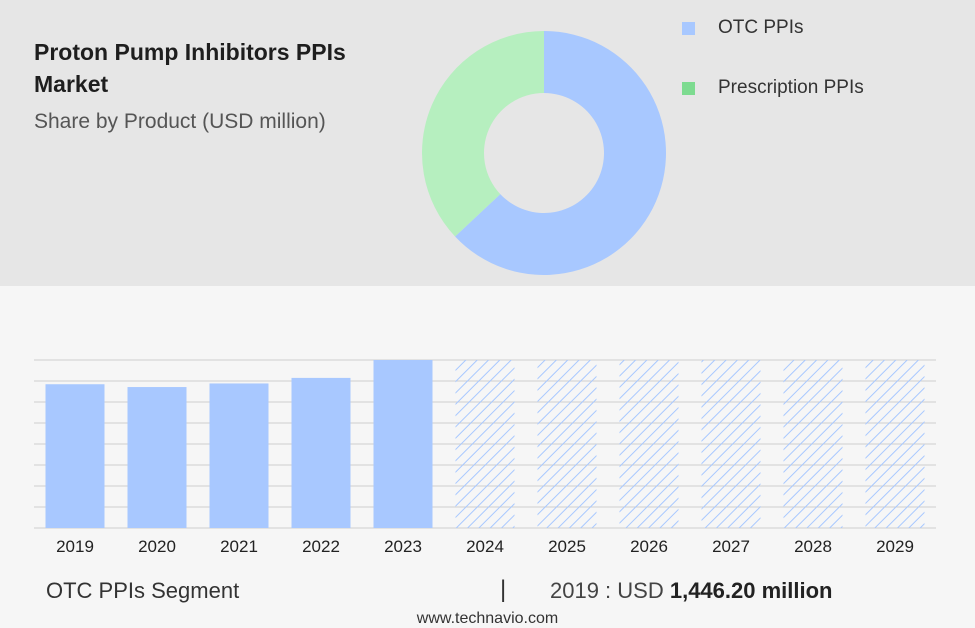  I want to click on bar-2021, so click(239, 455).